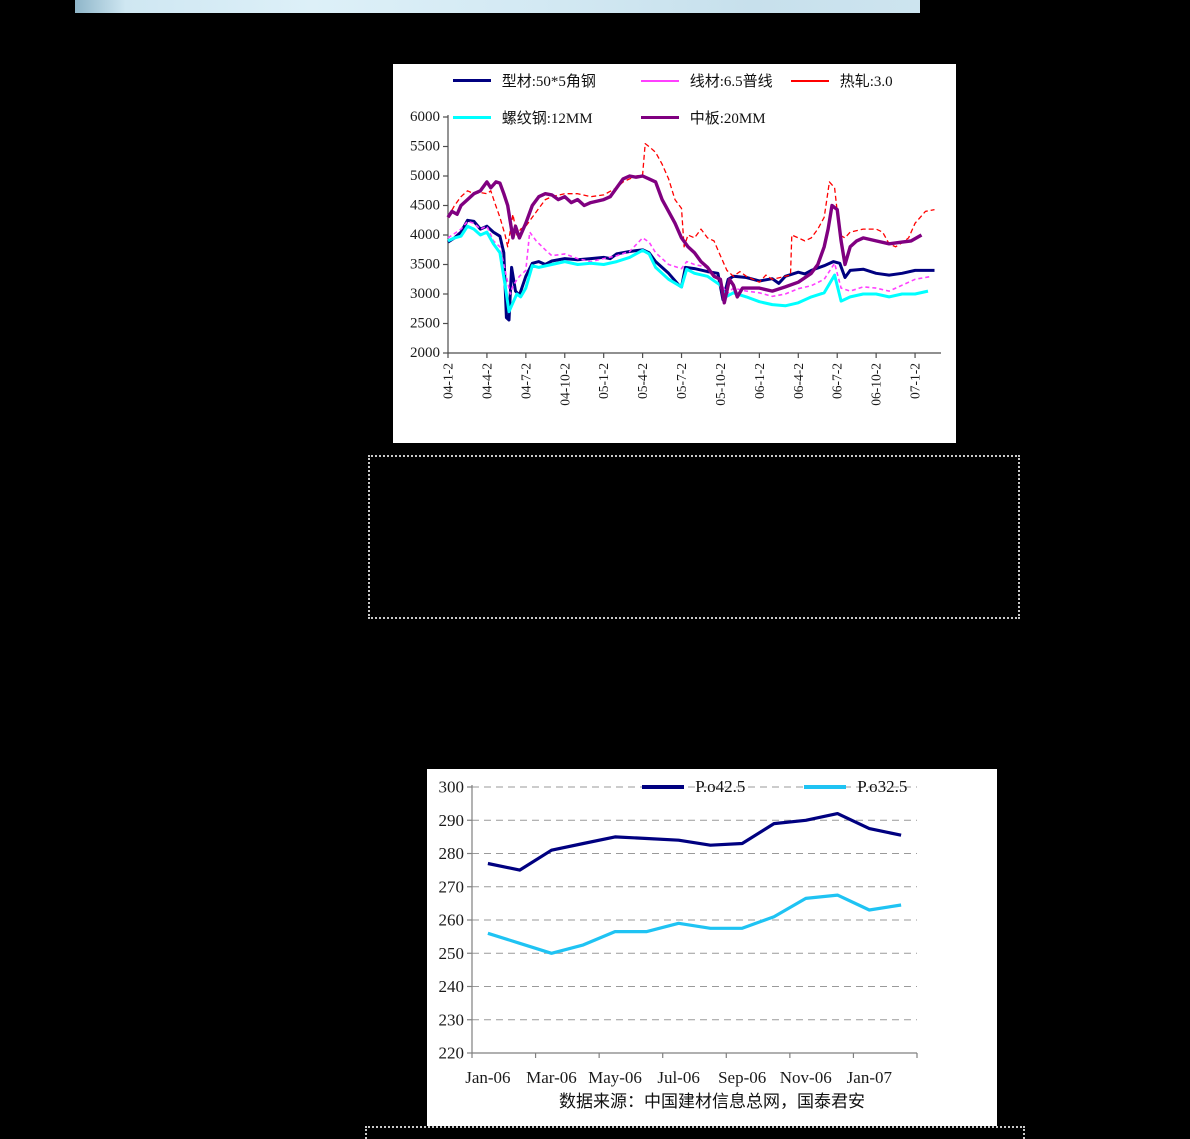 The height and width of the screenshot is (1139, 1190). I want to click on legend-label: 螺纹钢:12MM, so click(547, 119).